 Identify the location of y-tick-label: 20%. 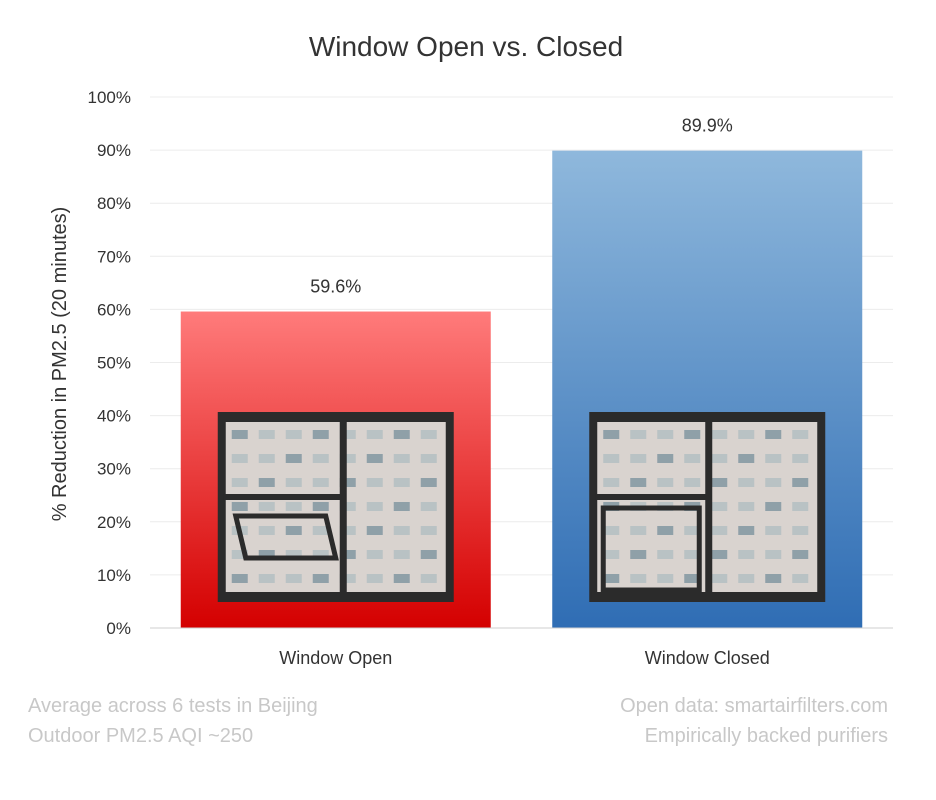
(114, 522).